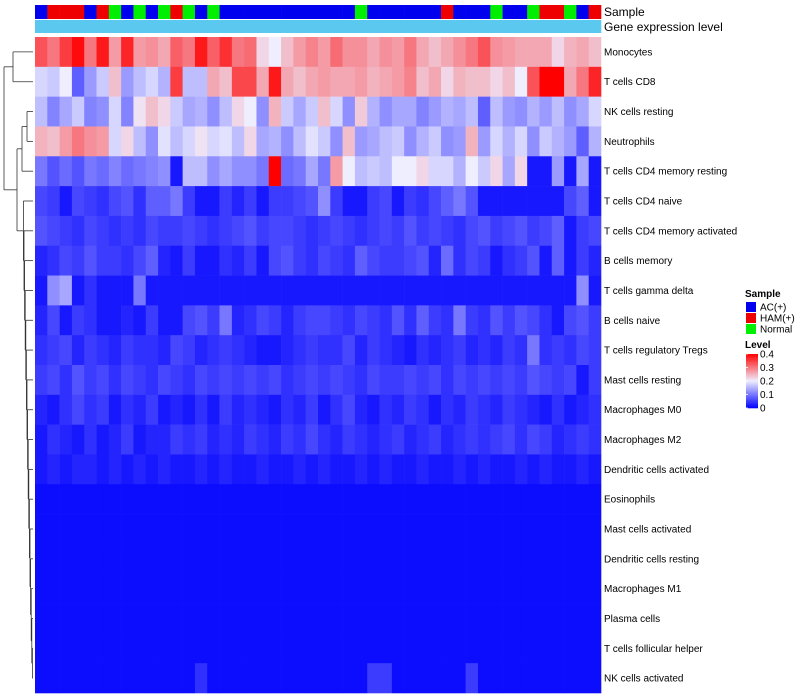 Image resolution: width=800 pixels, height=700 pixels. What do you see at coordinates (670, 231) in the screenshot?
I see `row-label: T cells CD4 memory activated` at bounding box center [670, 231].